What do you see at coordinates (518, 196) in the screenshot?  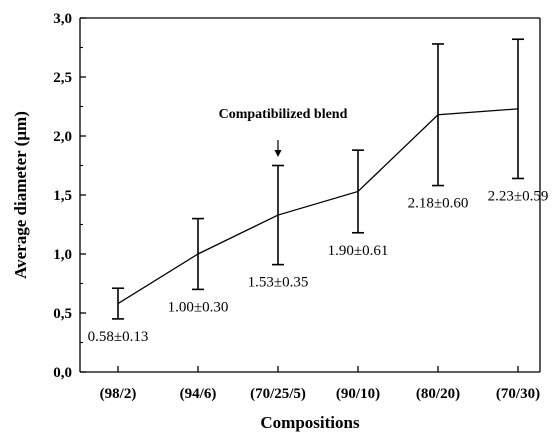 I see `data-label: 2.23±0.59` at bounding box center [518, 196].